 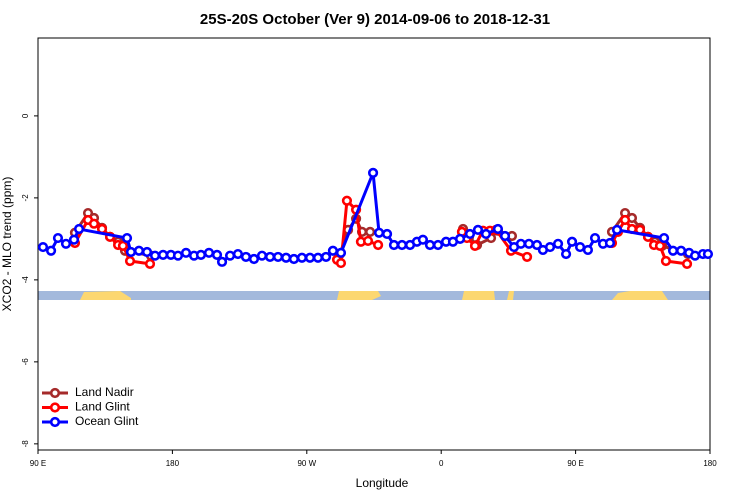 I want to click on y-tick-label: -2, so click(x=25, y=198).